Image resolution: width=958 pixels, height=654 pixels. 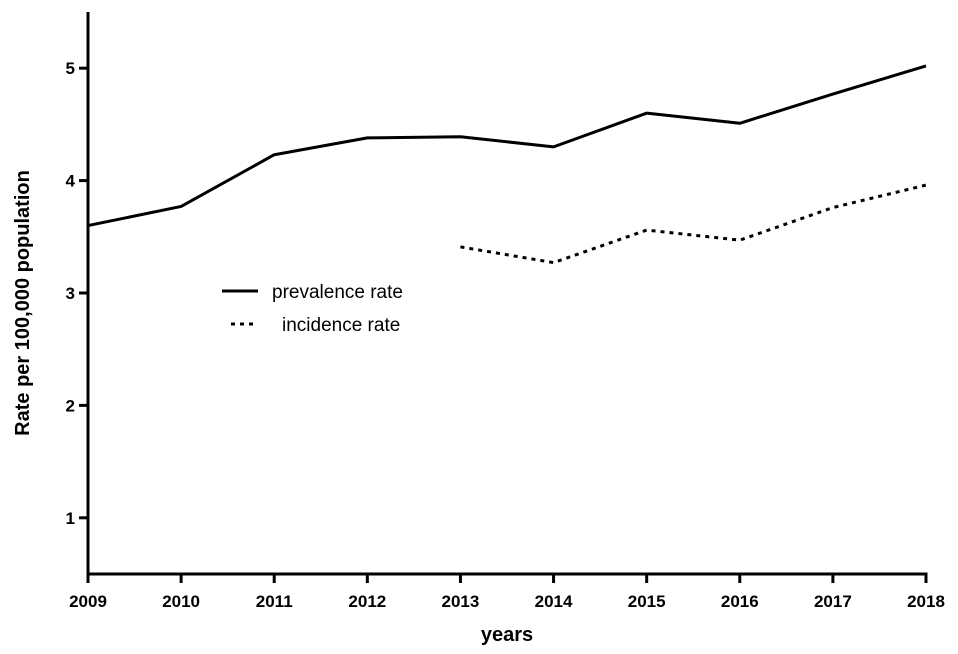 What do you see at coordinates (461, 601) in the screenshot?
I see `x-tick-label: 2013` at bounding box center [461, 601].